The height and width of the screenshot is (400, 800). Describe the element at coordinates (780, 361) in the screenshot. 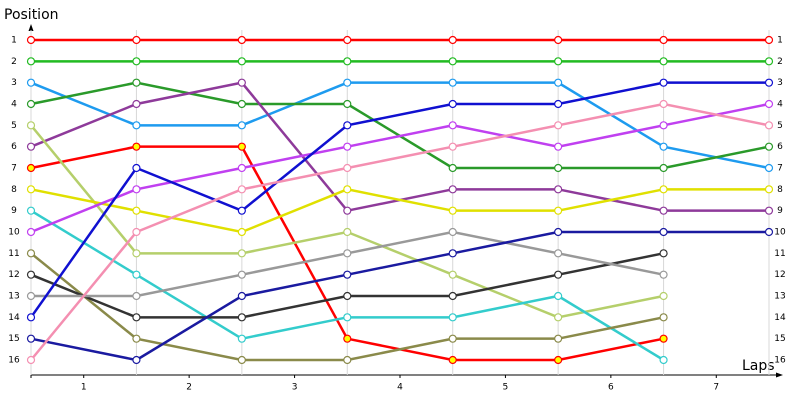

I see `y-tick-label-right: 16` at that location.